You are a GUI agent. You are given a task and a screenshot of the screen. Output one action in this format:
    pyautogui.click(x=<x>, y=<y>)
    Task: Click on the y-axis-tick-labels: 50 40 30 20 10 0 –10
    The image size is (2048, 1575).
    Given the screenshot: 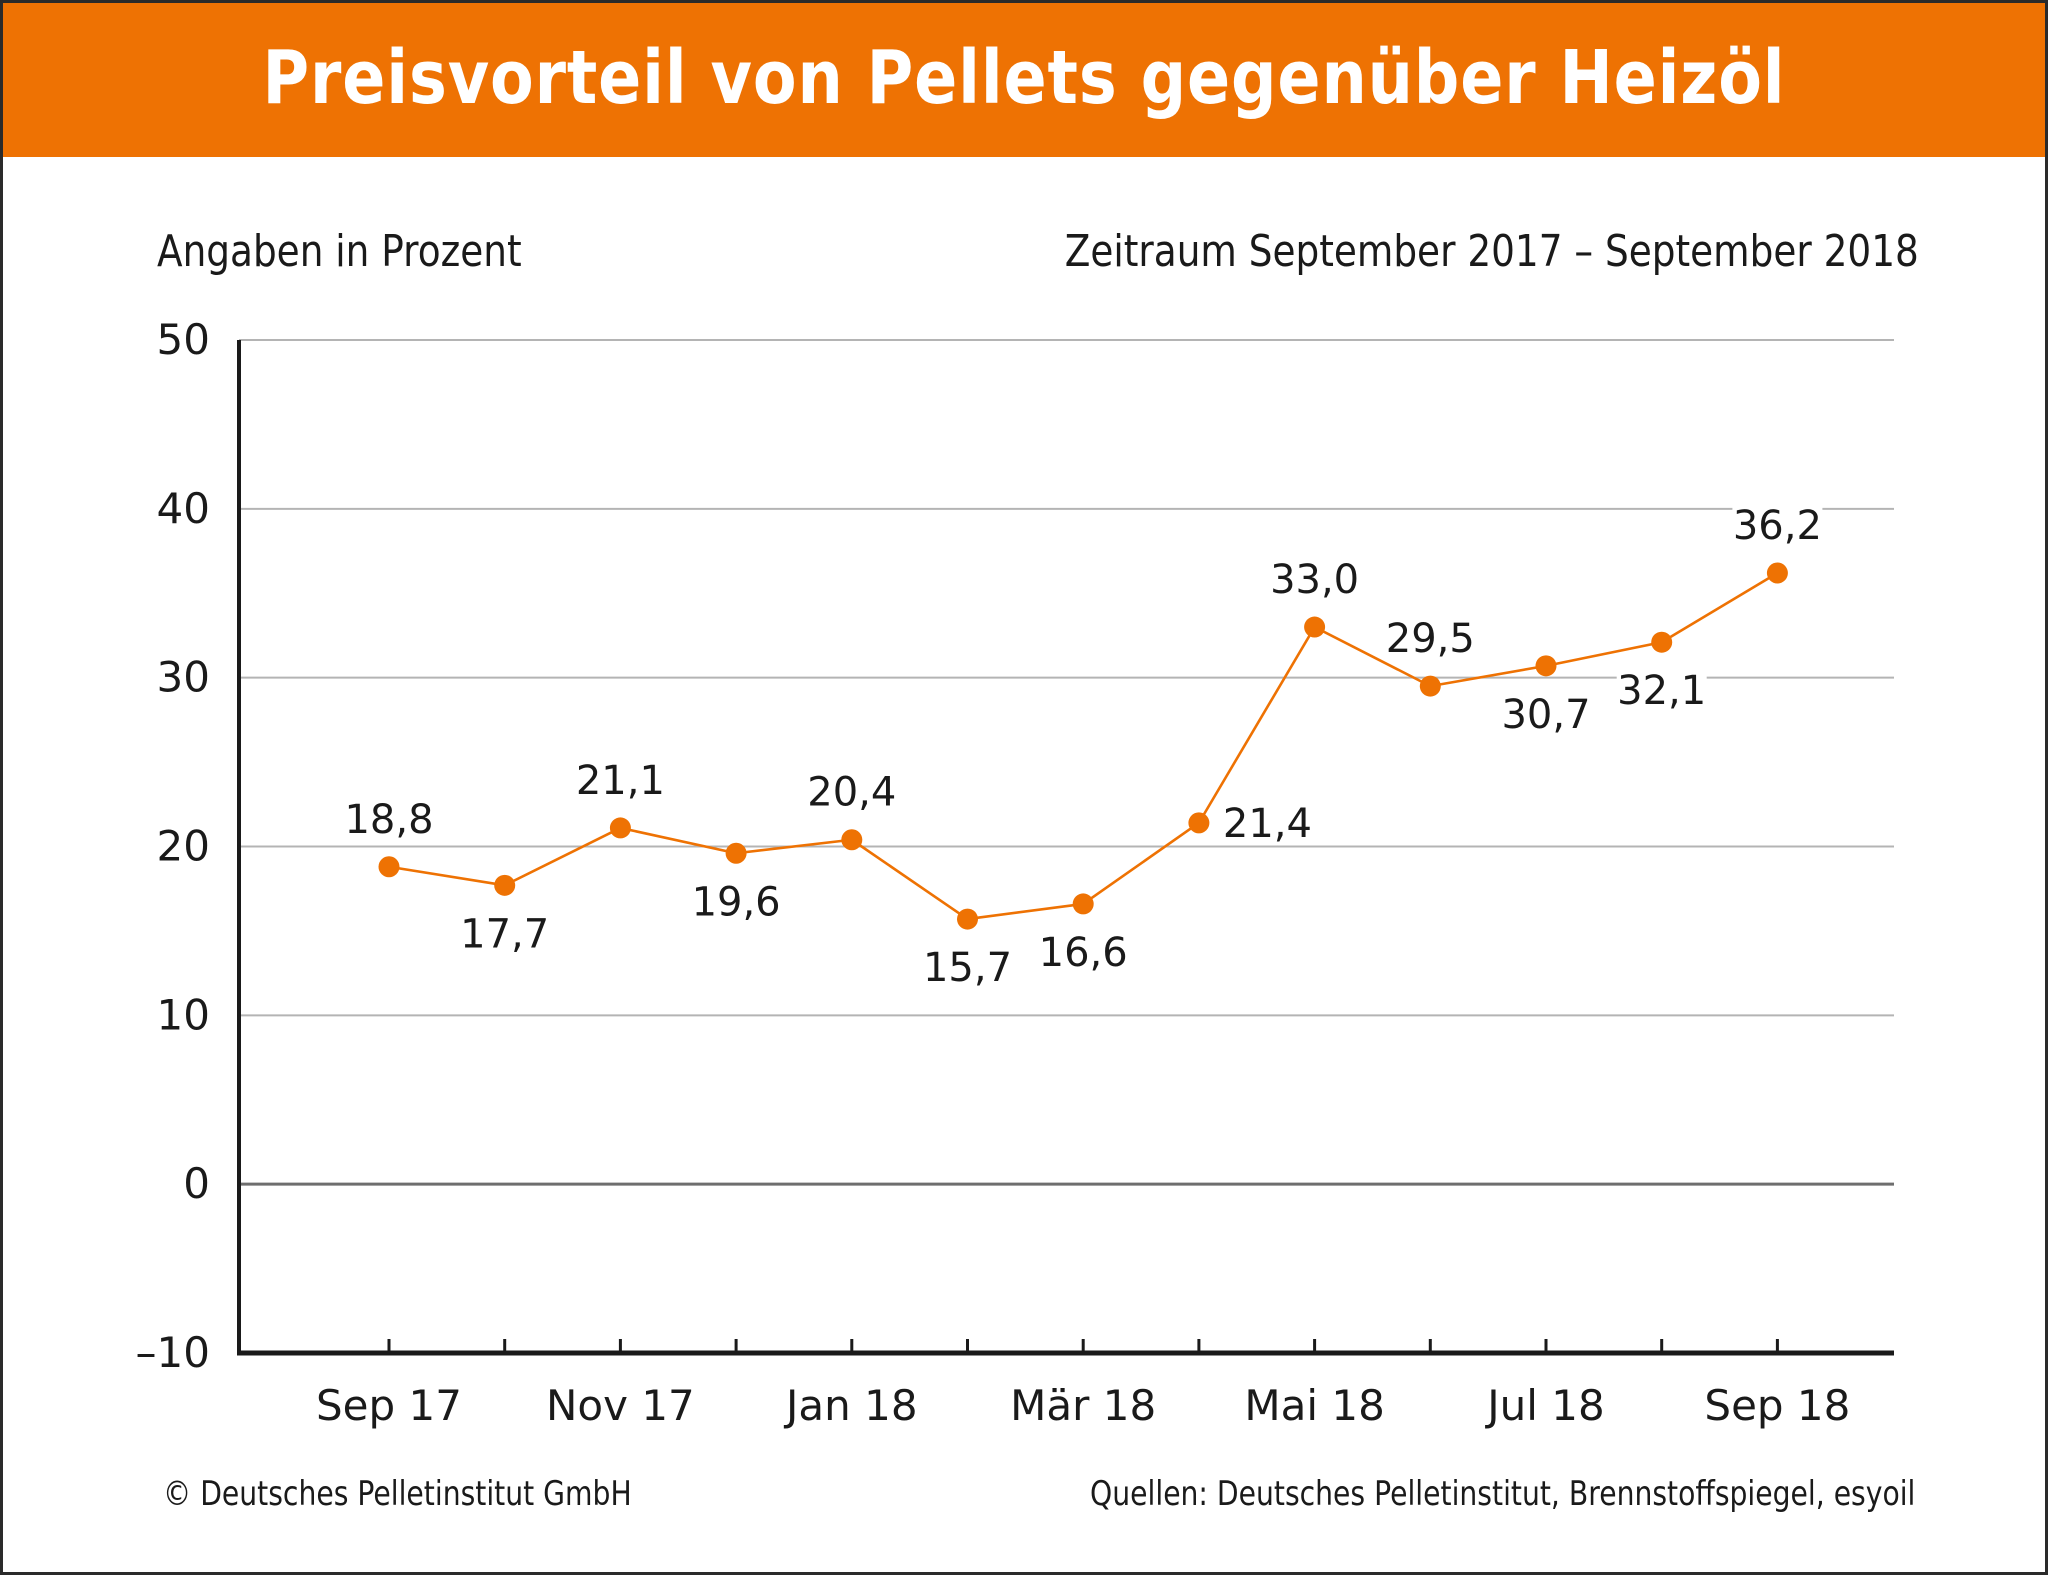 What is the action you would take?
    pyautogui.click(x=173, y=846)
    